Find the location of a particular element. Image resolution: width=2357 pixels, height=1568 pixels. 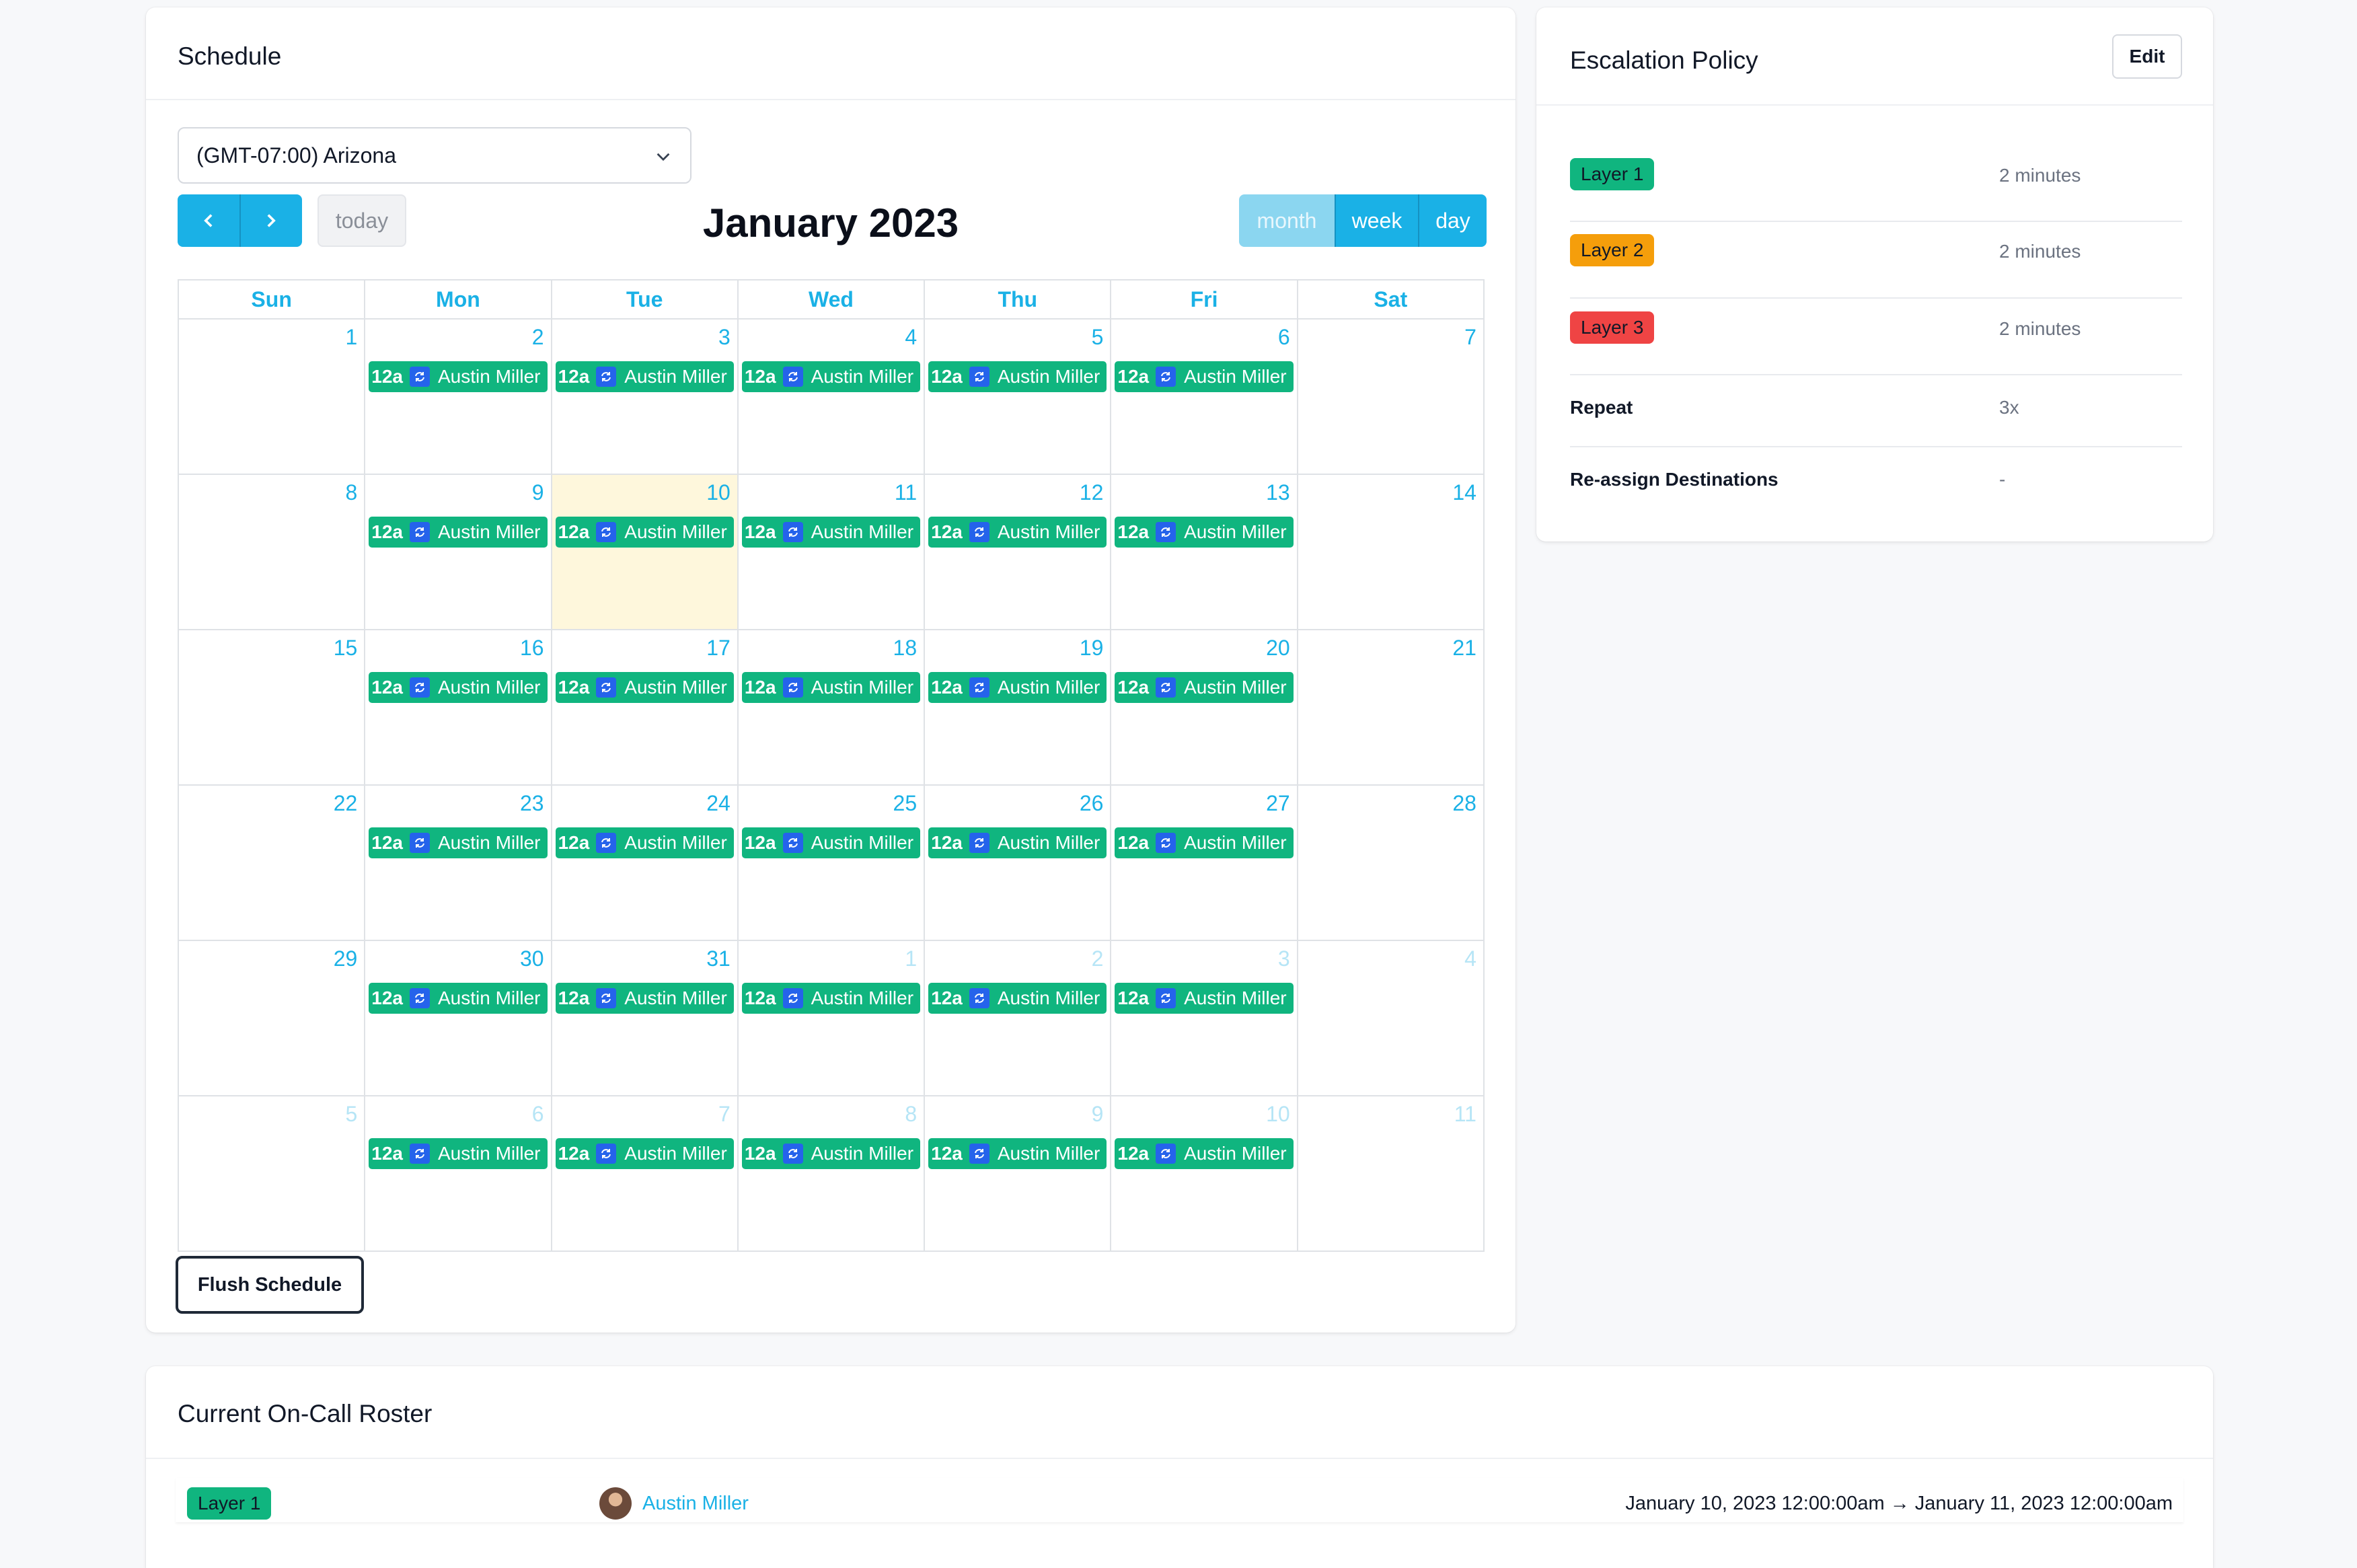

calendar-day-cell: 27 12a Austin Miller is located at coordinates (1204, 863).